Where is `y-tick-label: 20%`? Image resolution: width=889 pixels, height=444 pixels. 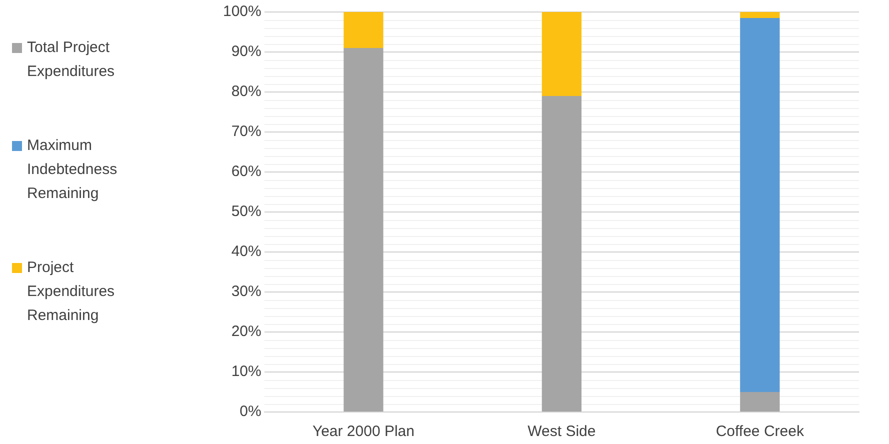 y-tick-label: 20% is located at coordinates (246, 331).